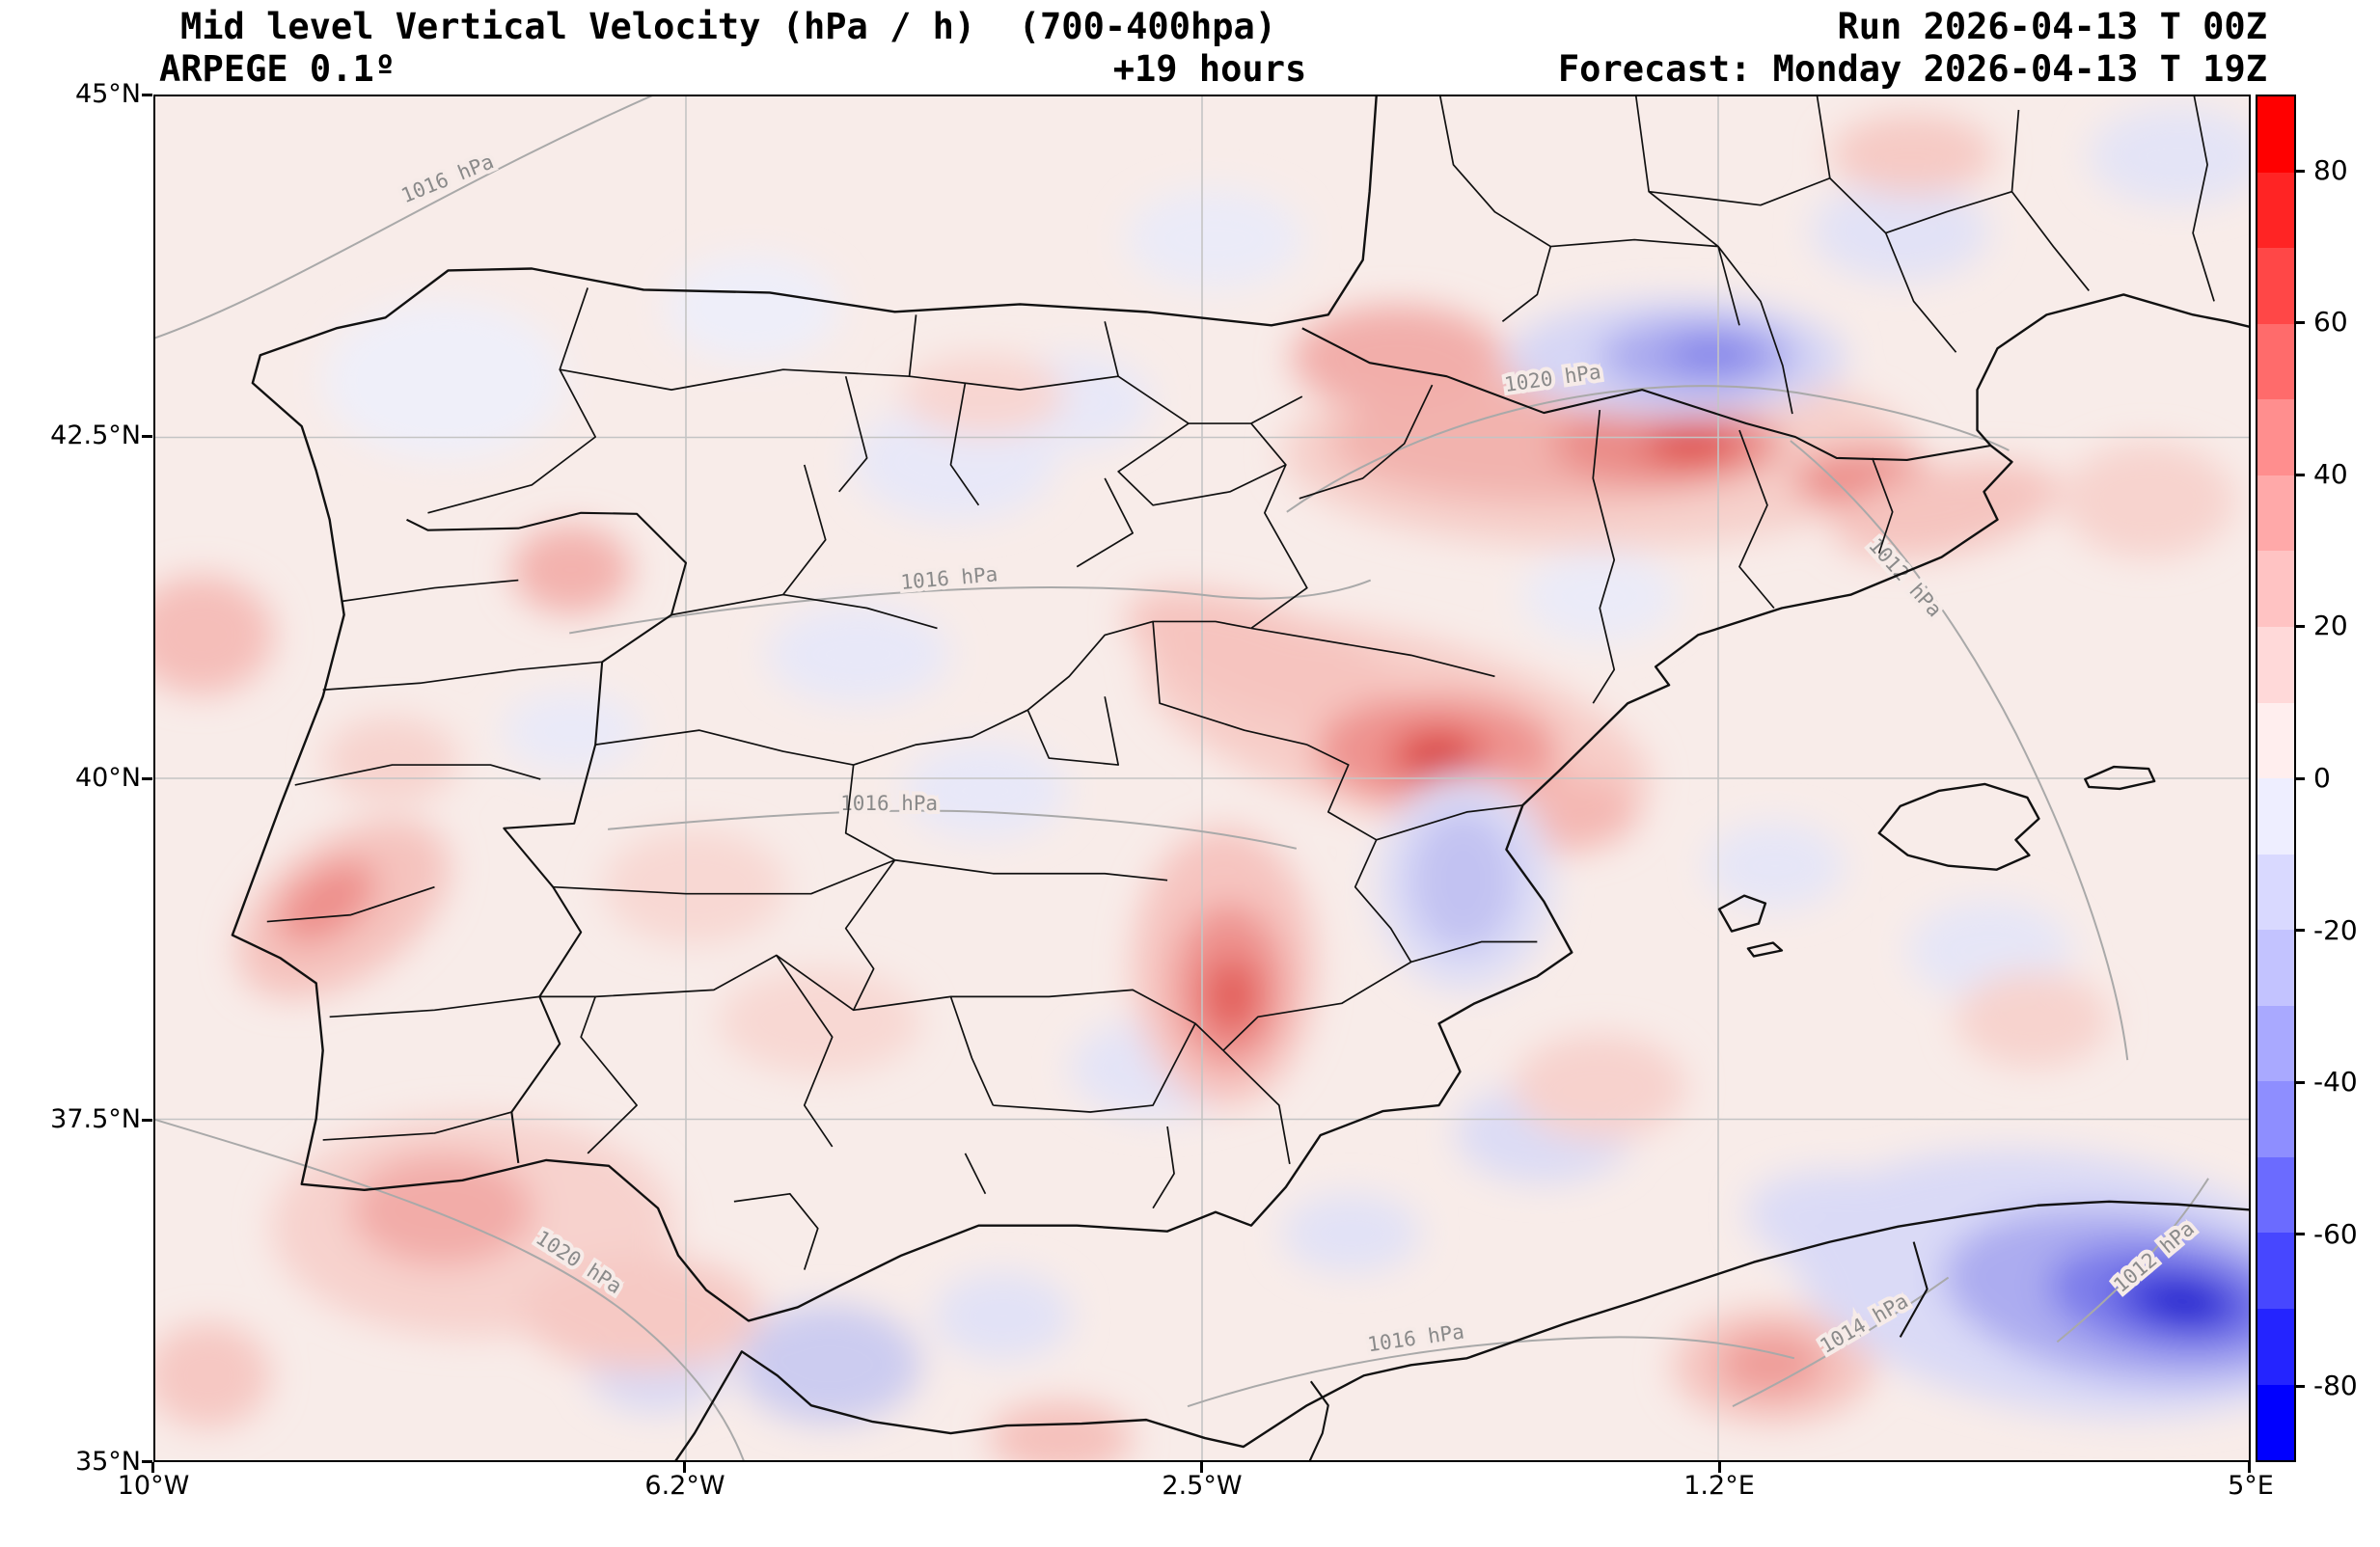 Image resolution: width=2380 pixels, height=1547 pixels. What do you see at coordinates (96, 1119) in the screenshot?
I see `y-axis-tick-label-37-5n: 37.5°N` at bounding box center [96, 1119].